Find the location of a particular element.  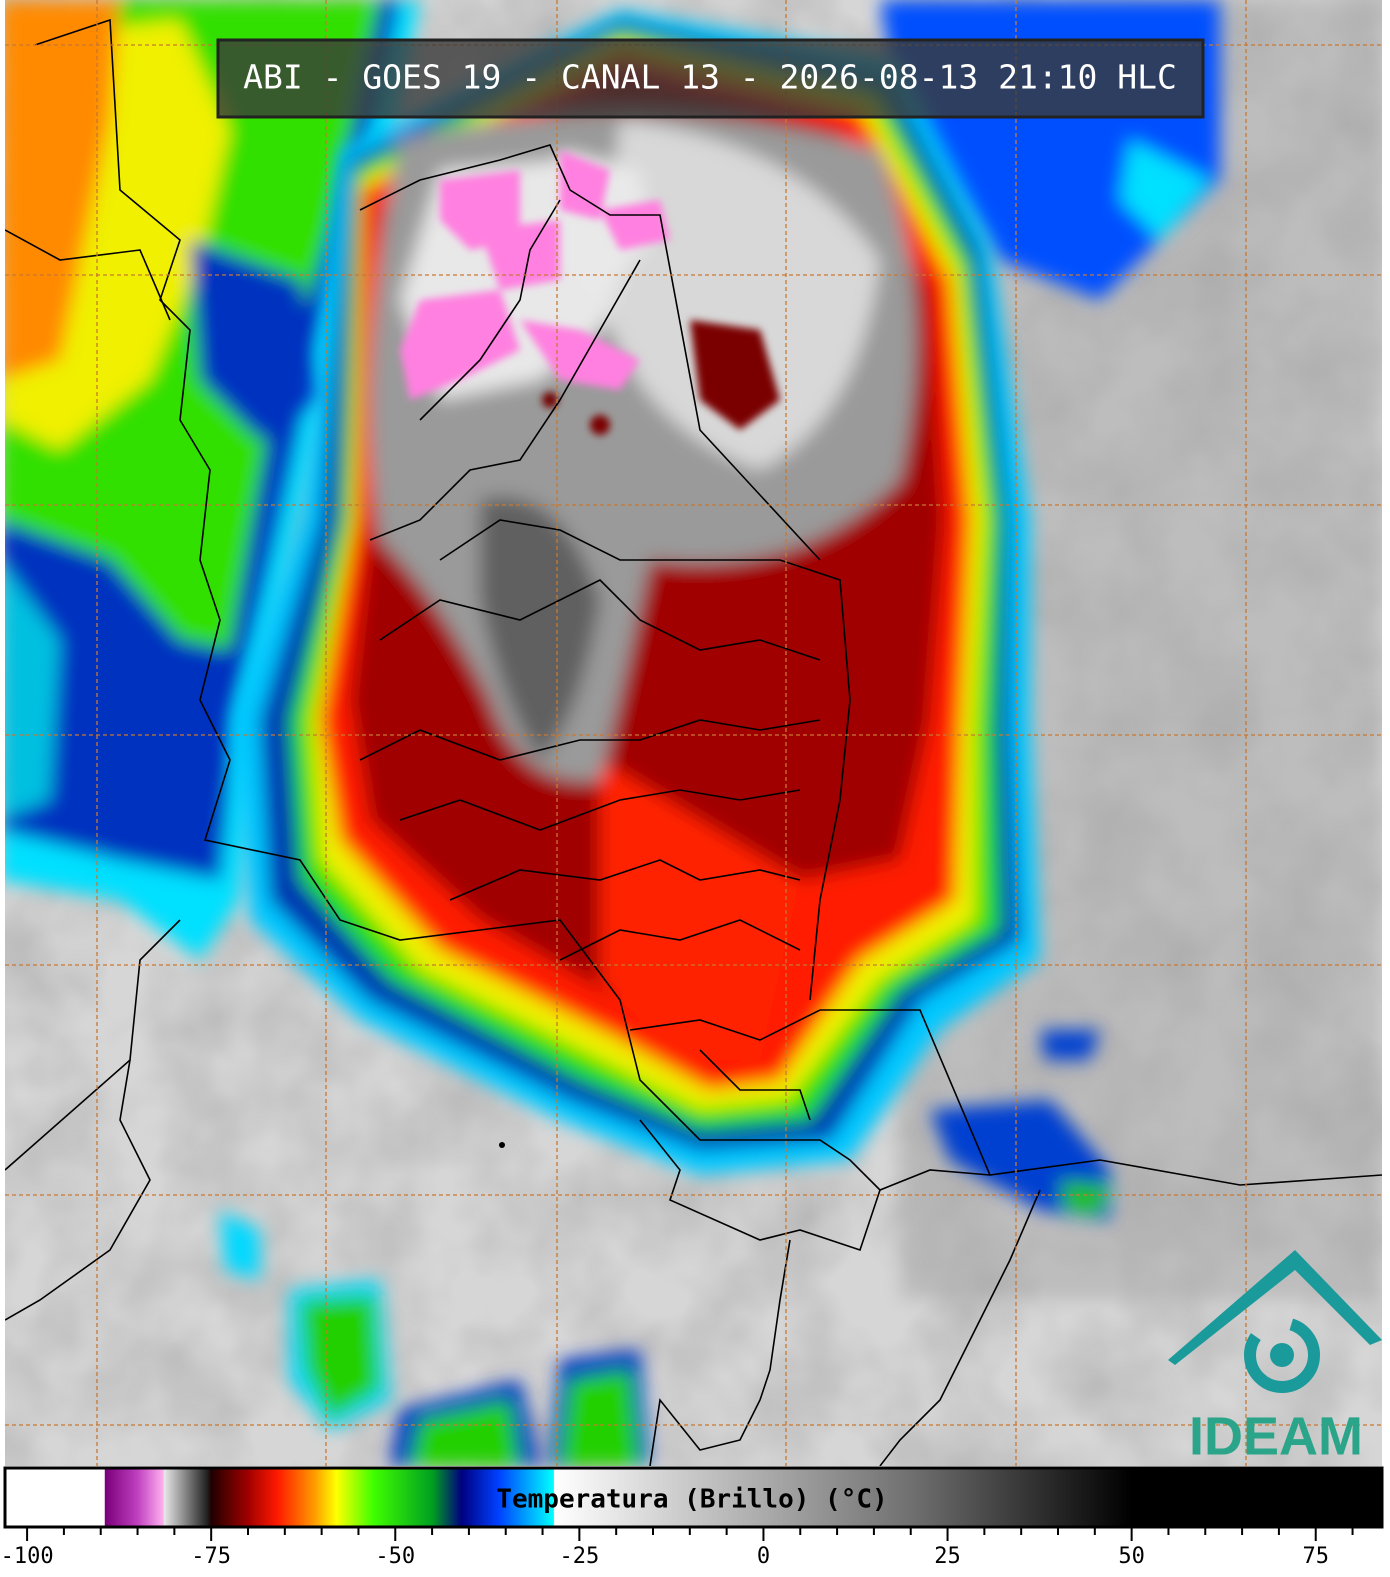

tick-label: -25 is located at coordinates (579, 1556).